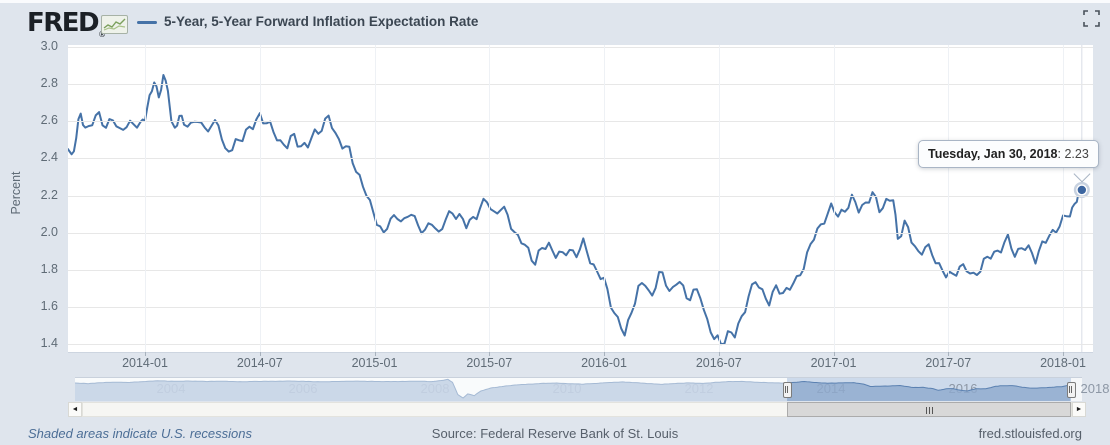  What do you see at coordinates (1063, 363) in the screenshot?
I see `x-tick-label: 2018-01` at bounding box center [1063, 363].